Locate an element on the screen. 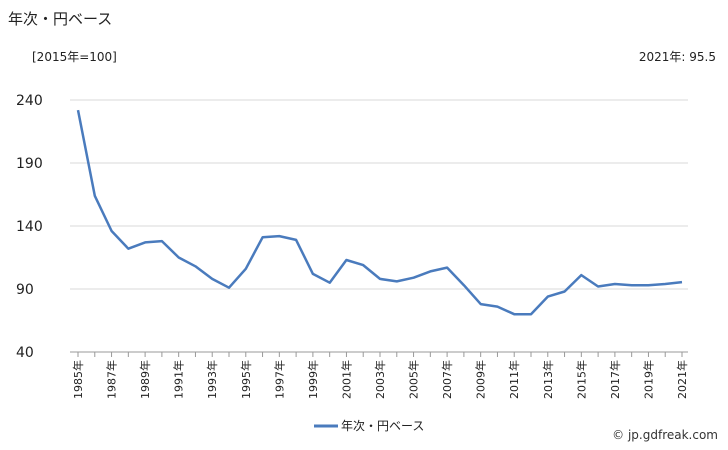  x-tick-label: 1997年 is located at coordinates (279, 379).